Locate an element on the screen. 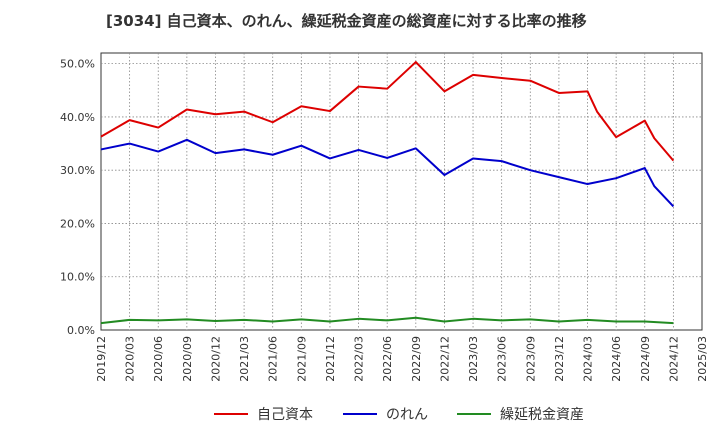 This screenshot has width=720, height=440. x-tick-label: 2024/12 is located at coordinates (673, 359).